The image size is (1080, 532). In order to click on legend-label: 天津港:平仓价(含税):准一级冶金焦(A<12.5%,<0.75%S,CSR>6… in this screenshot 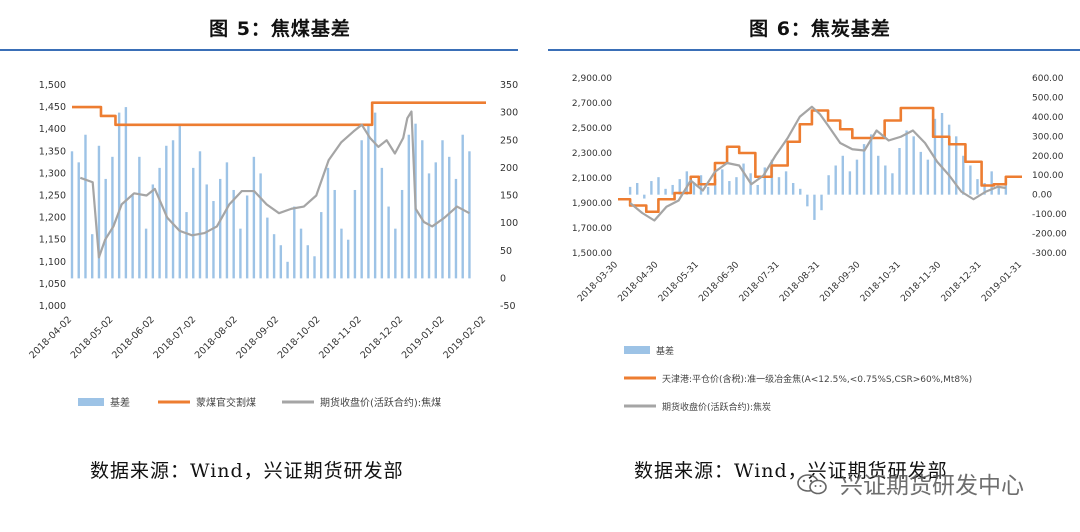, I will do `click(817, 379)`.